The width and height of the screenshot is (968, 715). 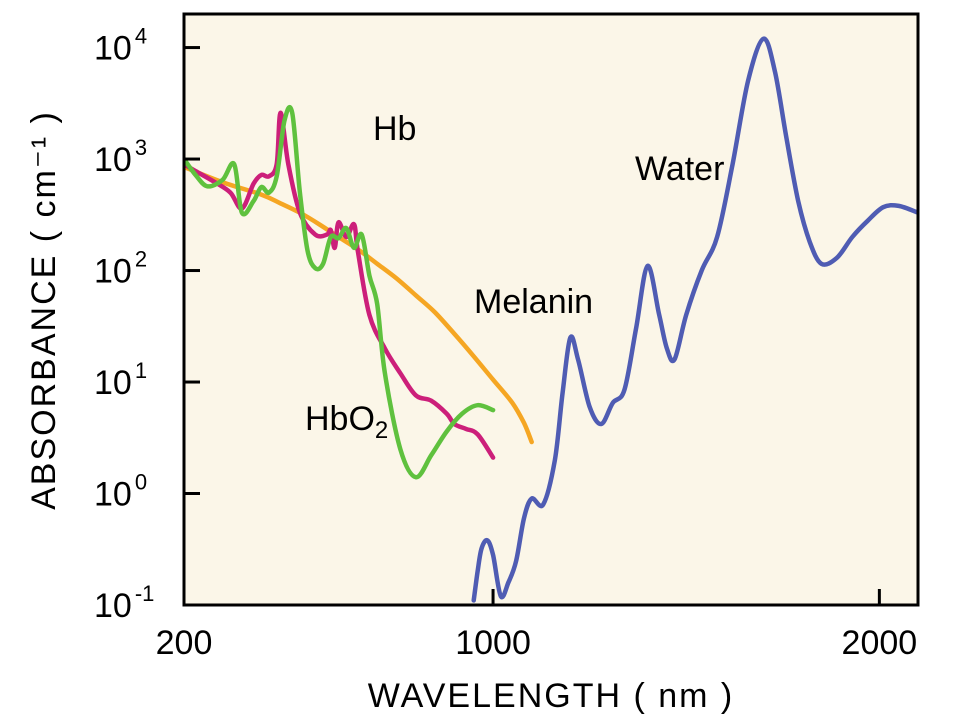 What do you see at coordinates (551, 696) in the screenshot?
I see `x-axis-label: WAVELENGTH ( nm )` at bounding box center [551, 696].